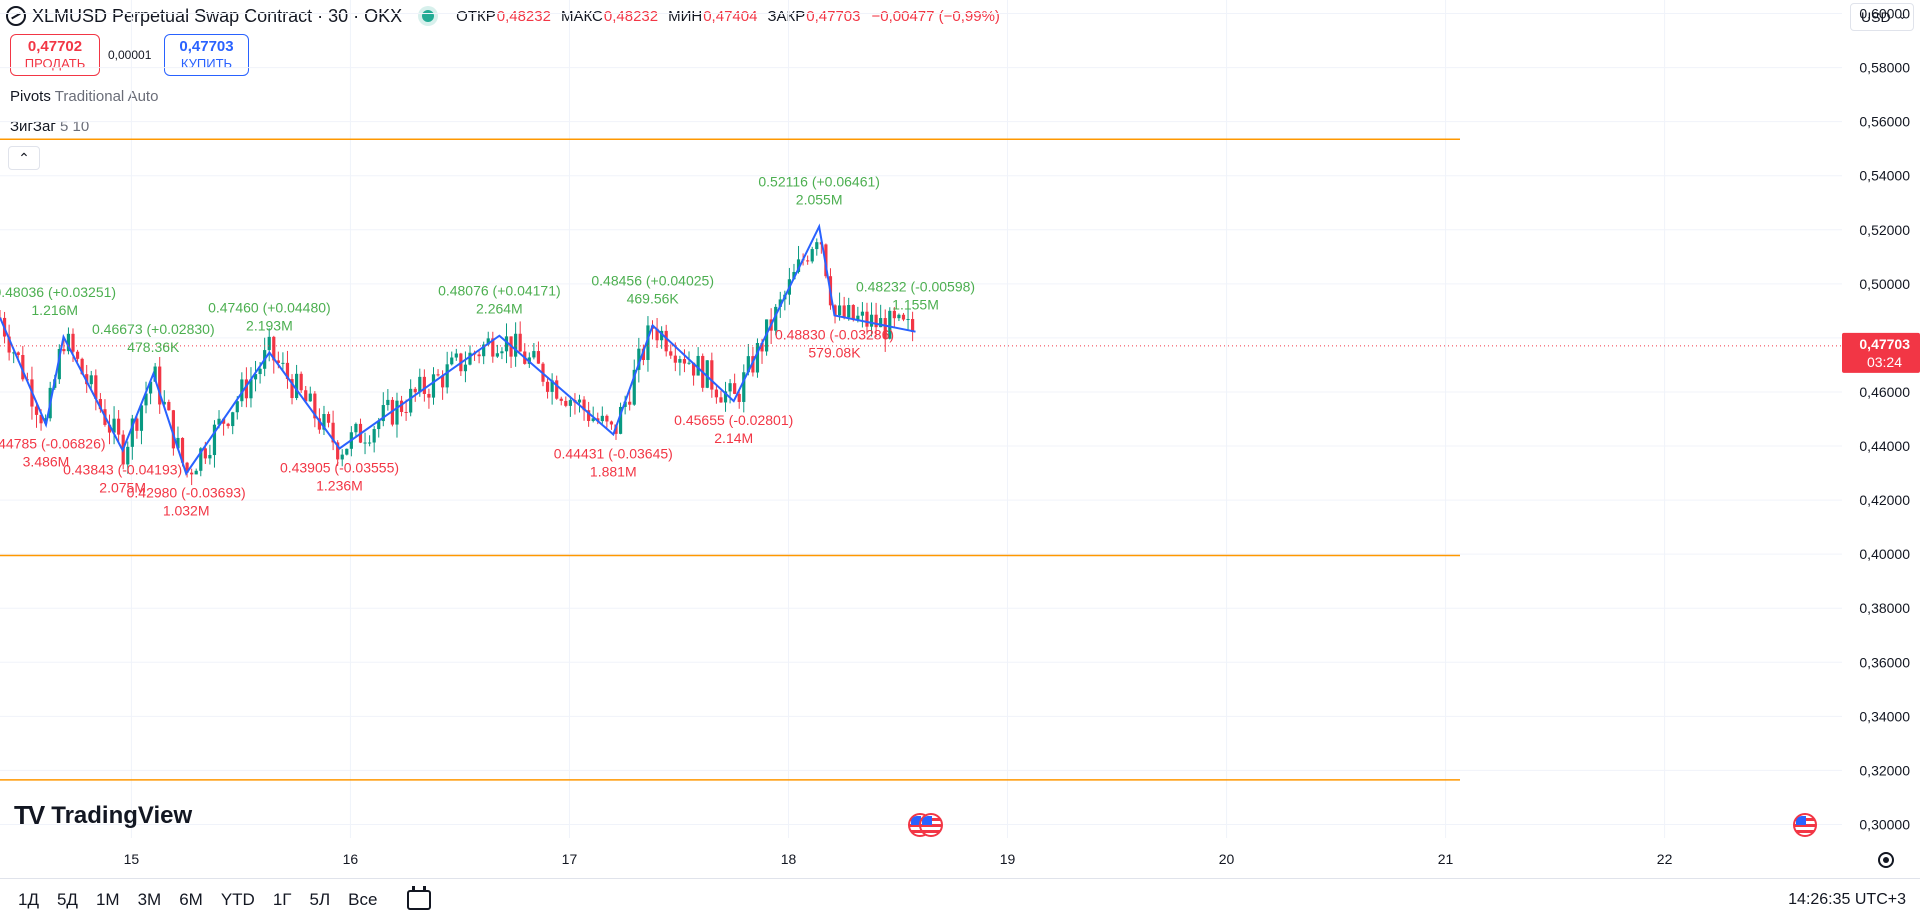 This screenshot has width=1920, height=921. I want to click on zigzag-price-label: 0.48830 (-0.03286), so click(834, 334).